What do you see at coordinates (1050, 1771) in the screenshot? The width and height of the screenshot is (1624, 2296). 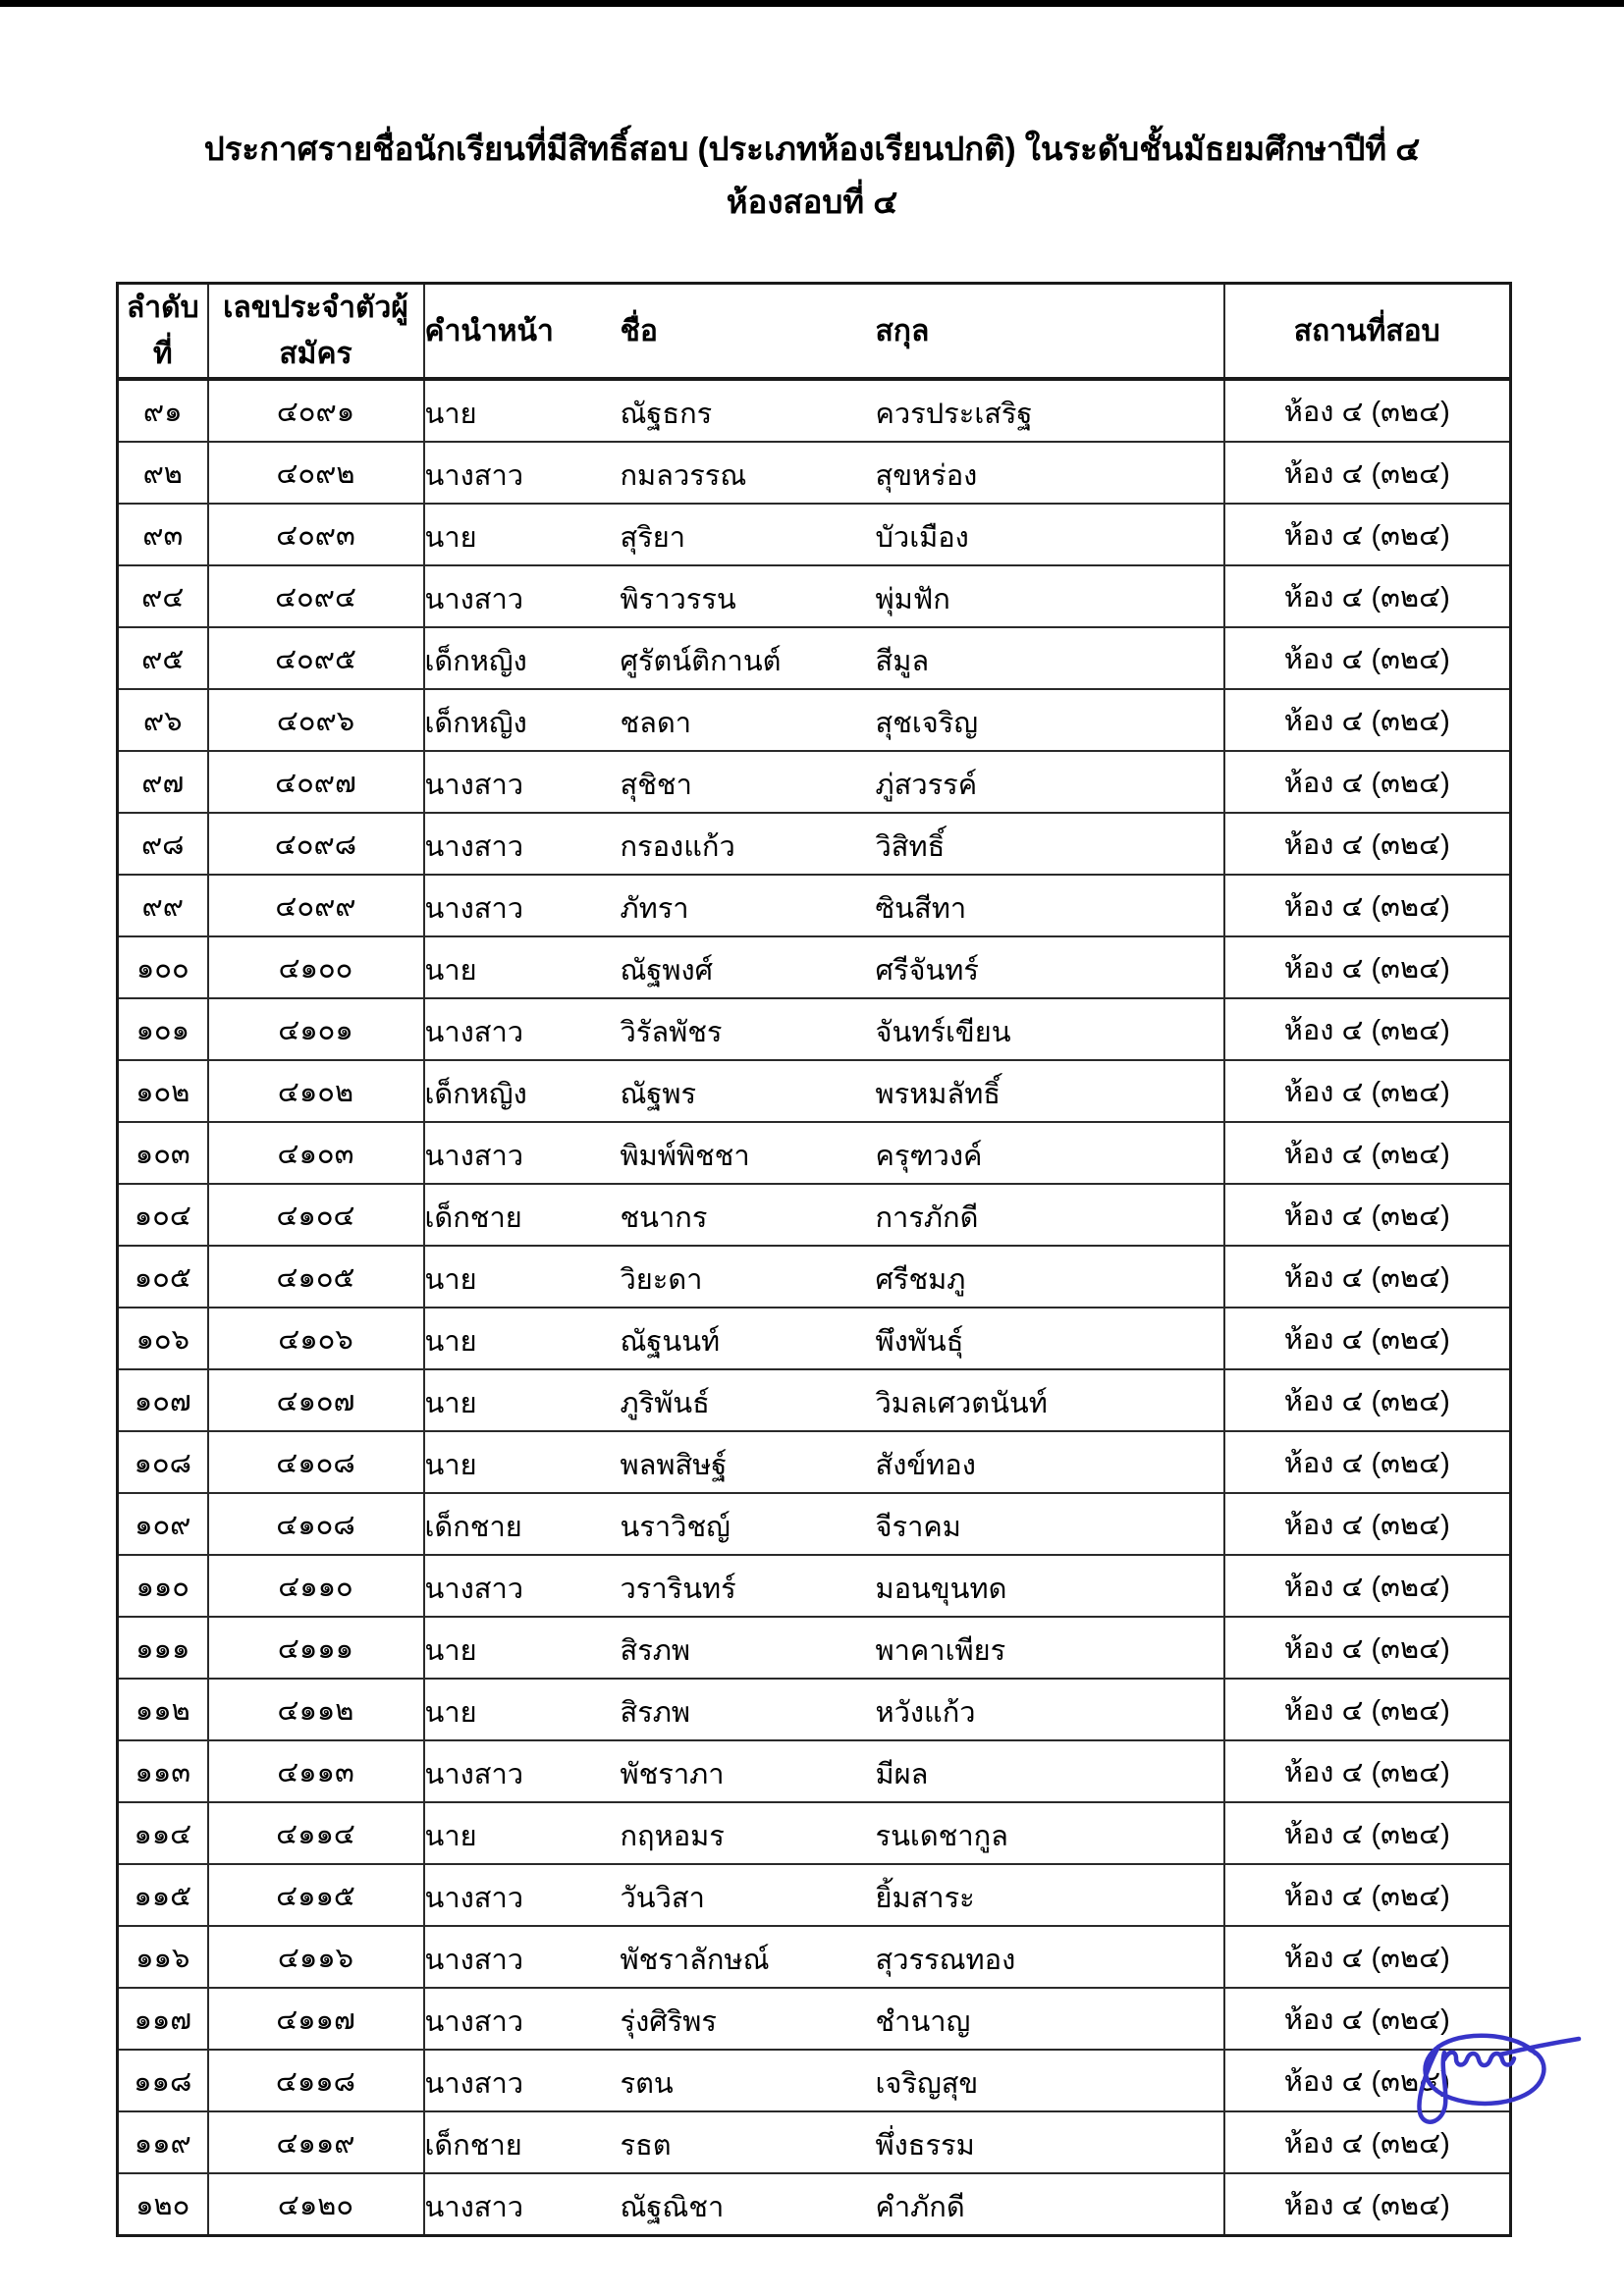 I see `cell-last-name: มีผล` at bounding box center [1050, 1771].